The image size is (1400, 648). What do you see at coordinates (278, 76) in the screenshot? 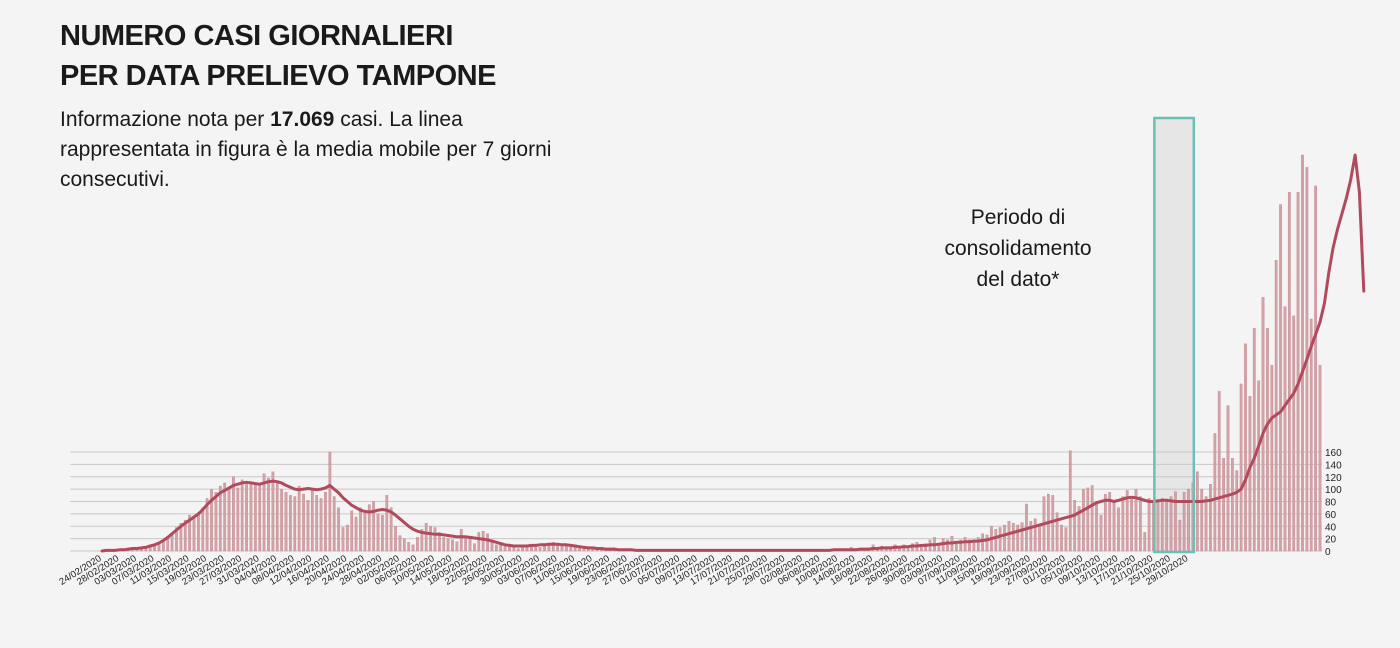
I see `title-line-2: PER DATA PRELIEVO TAMPONE` at bounding box center [278, 76].